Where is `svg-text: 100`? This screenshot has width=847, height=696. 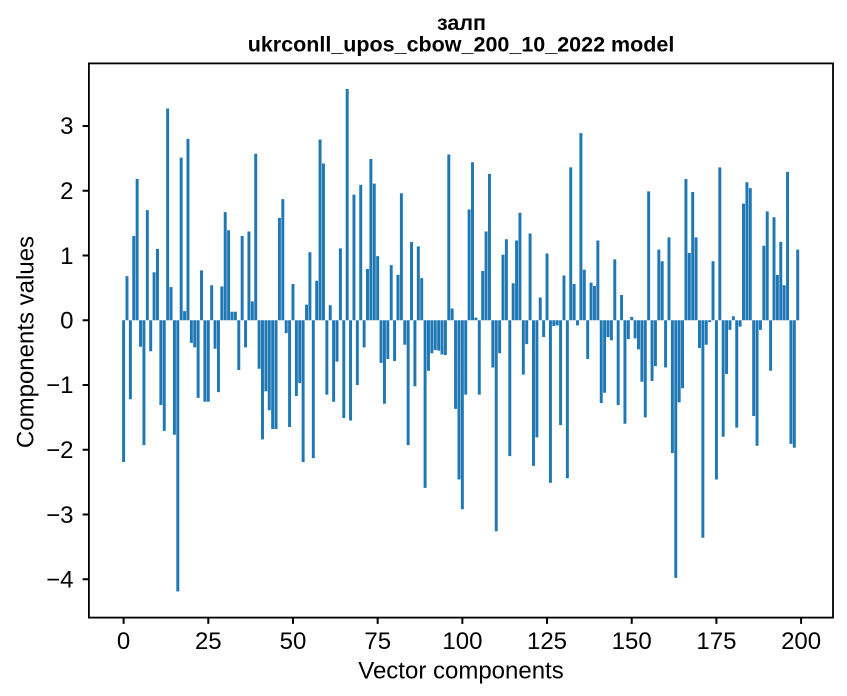 svg-text: 100 is located at coordinates (462, 641).